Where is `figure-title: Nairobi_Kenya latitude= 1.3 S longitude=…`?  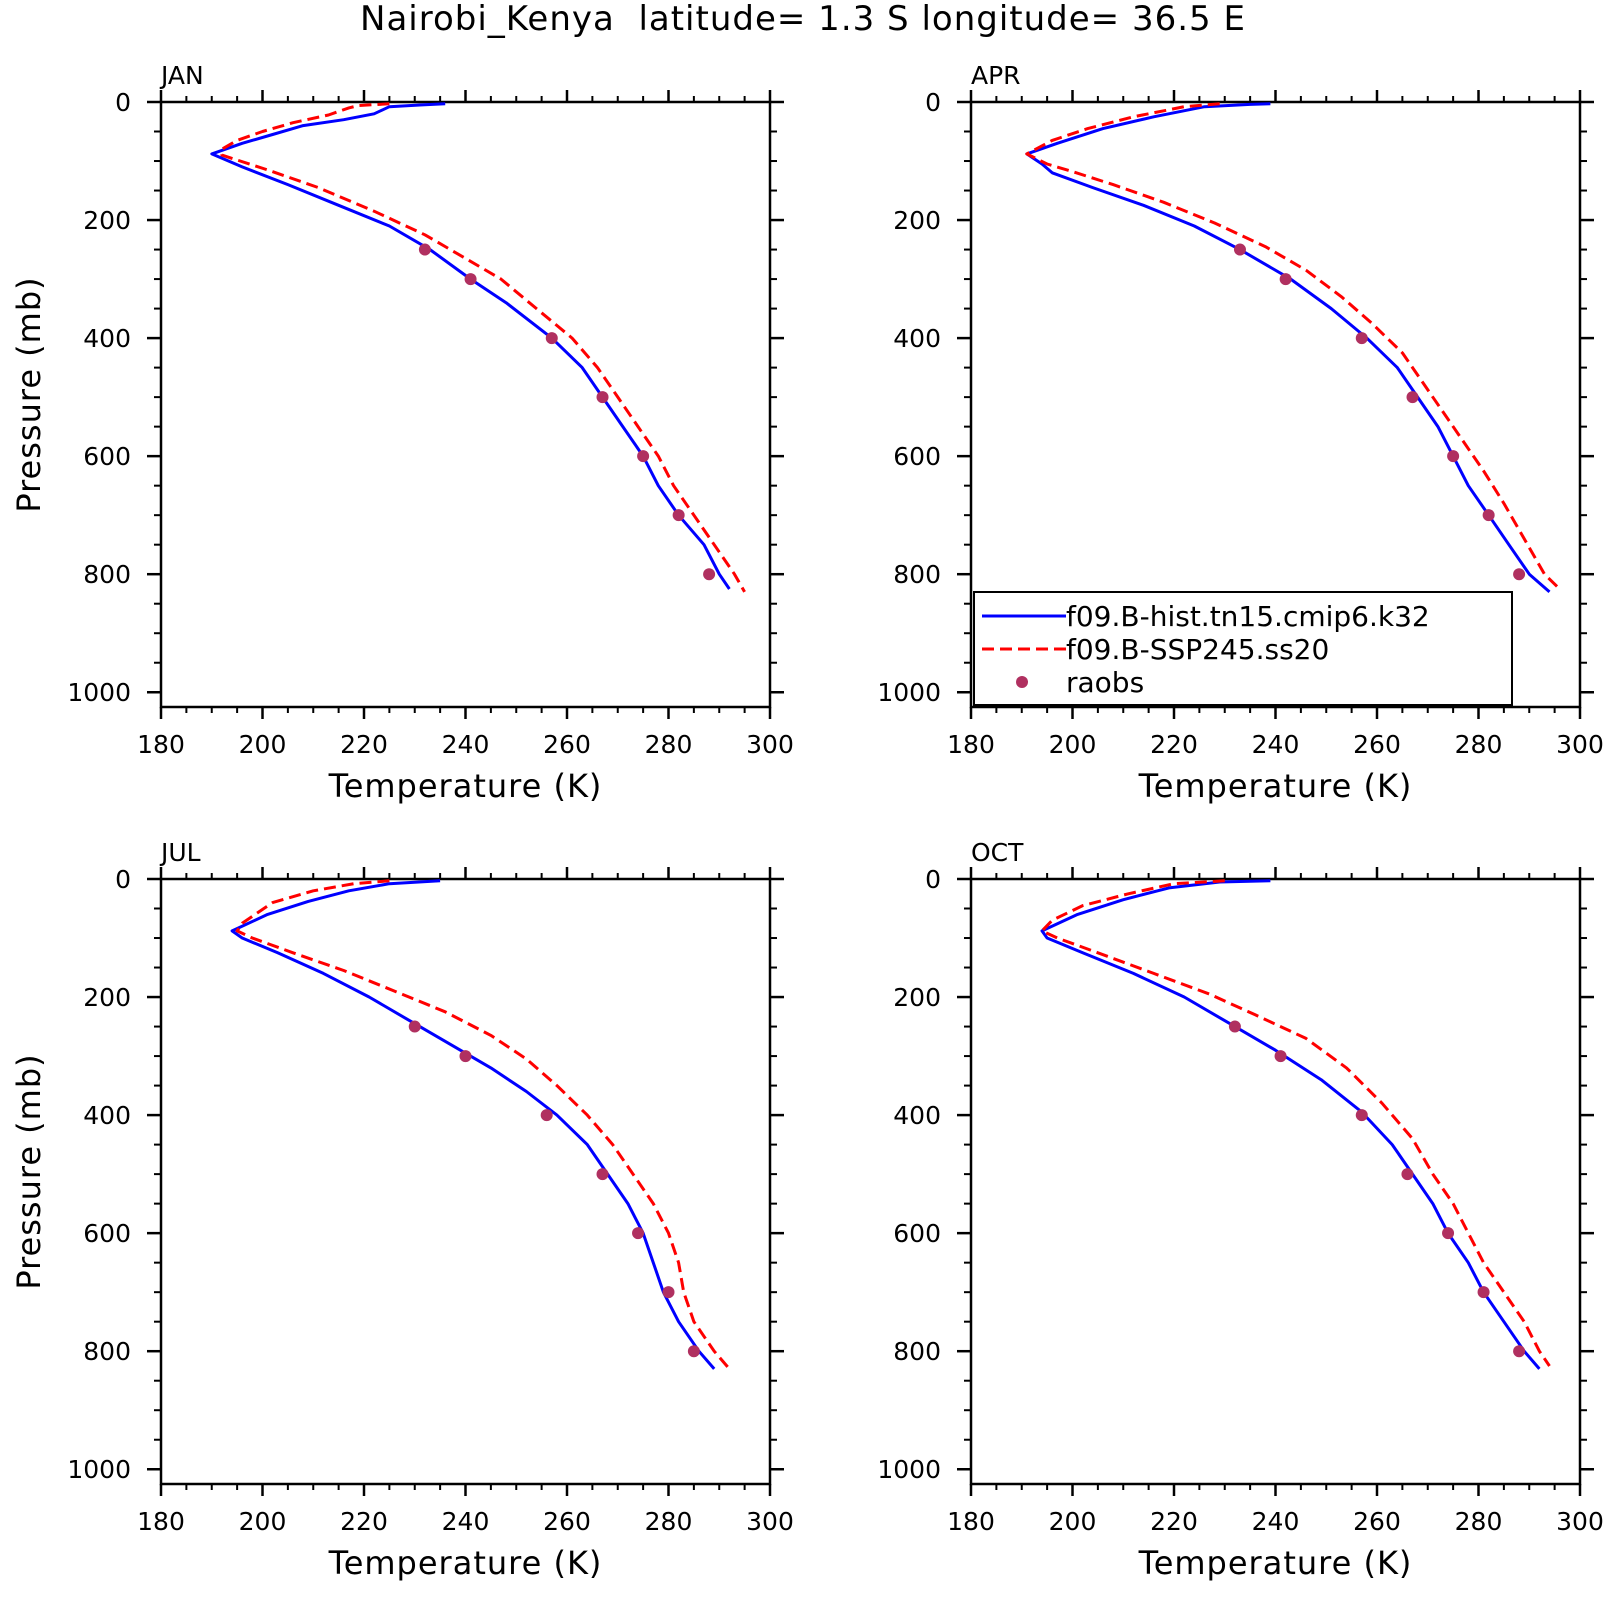 figure-title: Nairobi_Kenya latitude= 1.3 S longitude=… is located at coordinates (803, 19).